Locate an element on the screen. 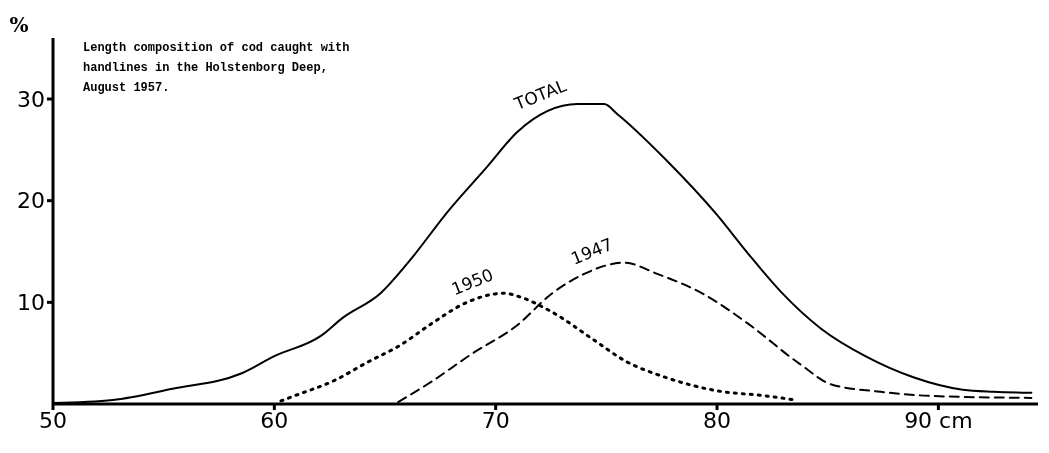  x-tick-label: 90 cm is located at coordinates (938, 420).